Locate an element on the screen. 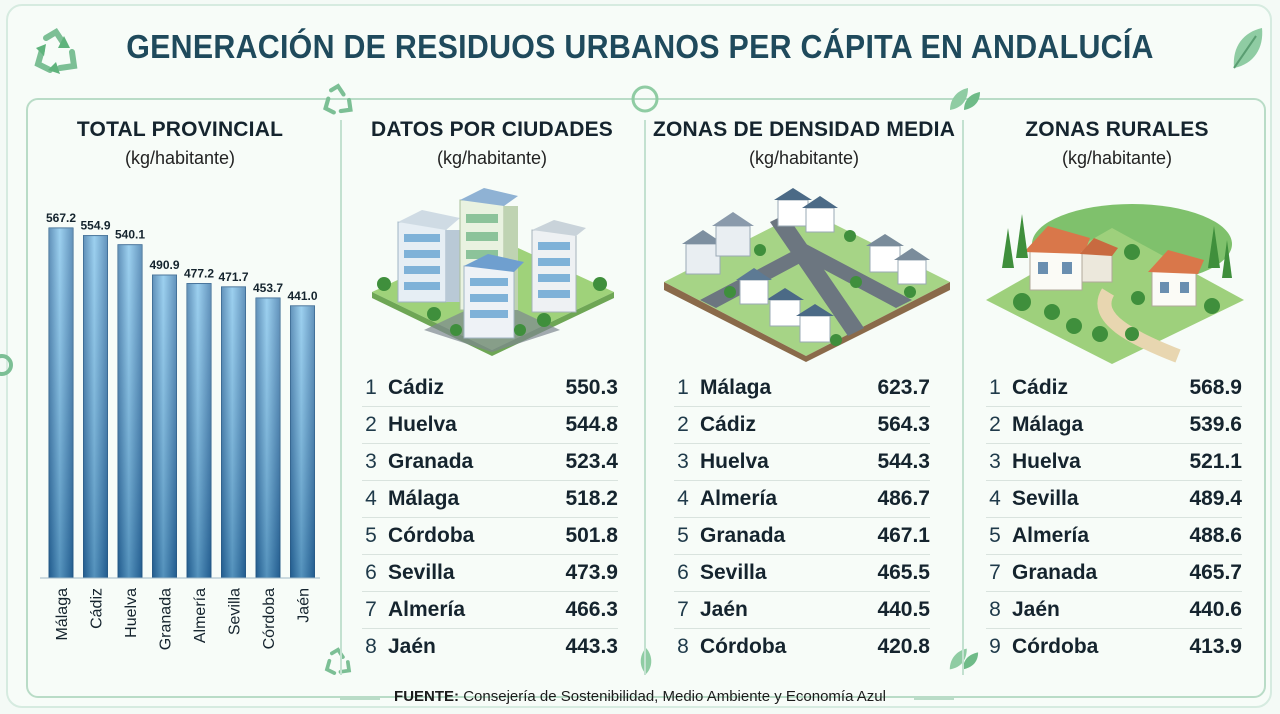  value-kg: 564.3 is located at coordinates (903, 424).